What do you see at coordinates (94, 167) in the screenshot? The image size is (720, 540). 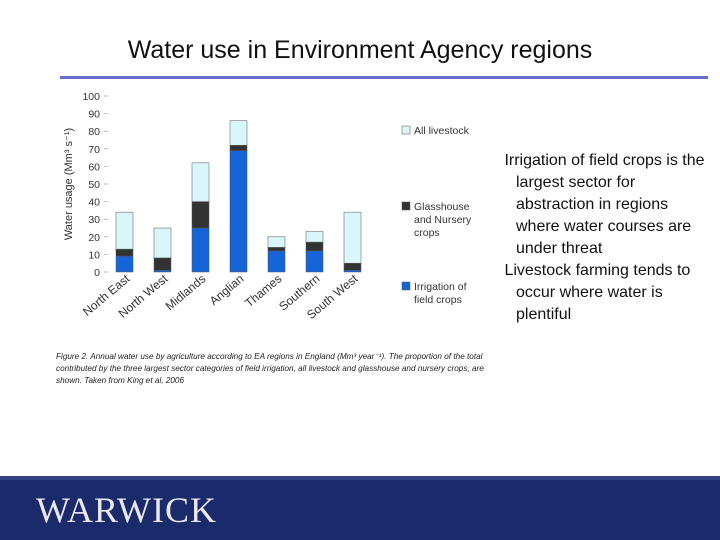 I see `y-tick-label: 60` at bounding box center [94, 167].